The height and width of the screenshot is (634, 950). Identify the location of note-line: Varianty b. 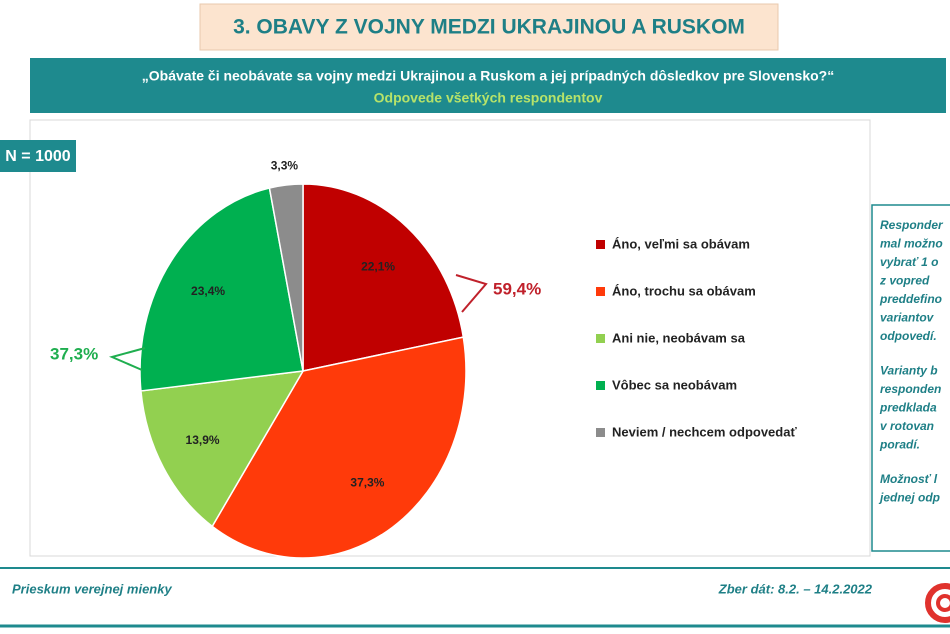
(909, 371).